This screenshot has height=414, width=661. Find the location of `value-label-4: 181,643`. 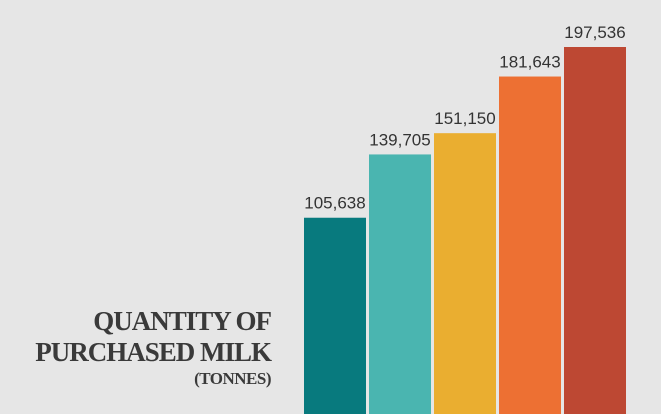

value-label-4: 181,643 is located at coordinates (529, 62).